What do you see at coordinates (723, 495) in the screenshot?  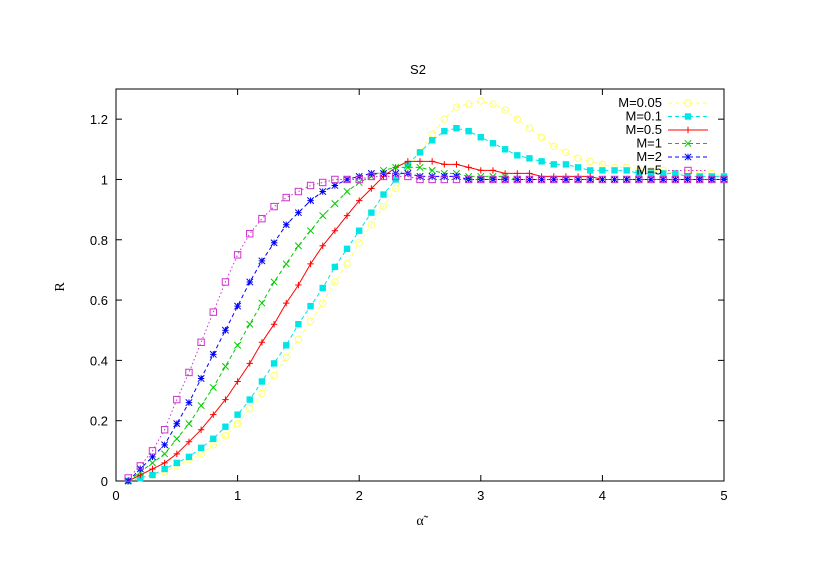 I see `x-tick-label: 5` at bounding box center [723, 495].